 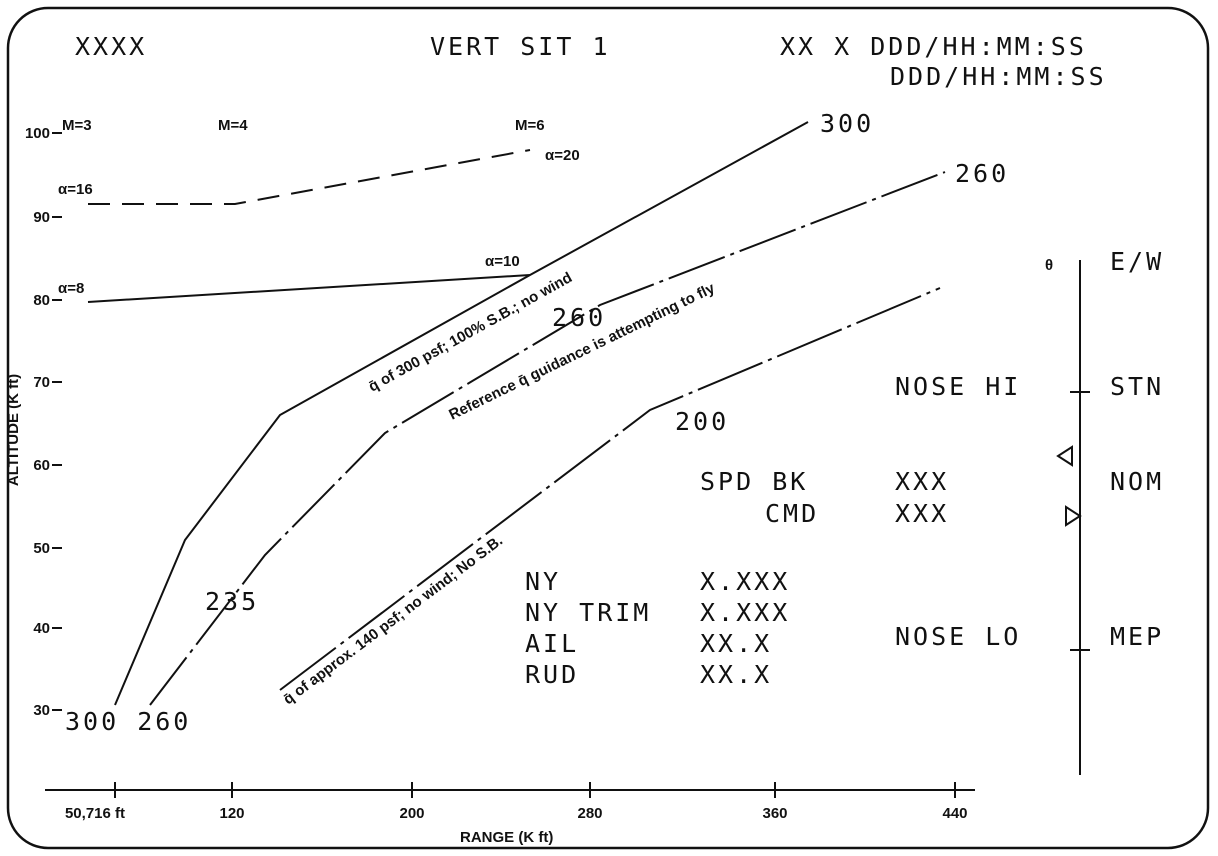 I want to click on spd-bk-label: SPD BK, so click(x=754, y=481).